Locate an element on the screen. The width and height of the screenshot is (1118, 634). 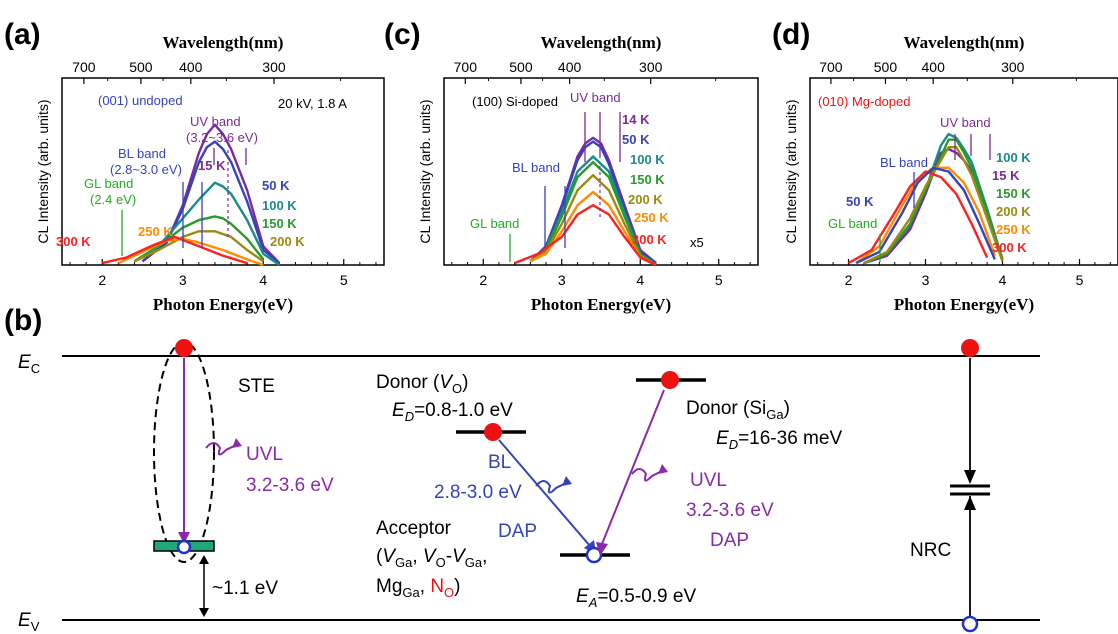
bl-band-label-c: BL band is located at coordinates (536, 167).